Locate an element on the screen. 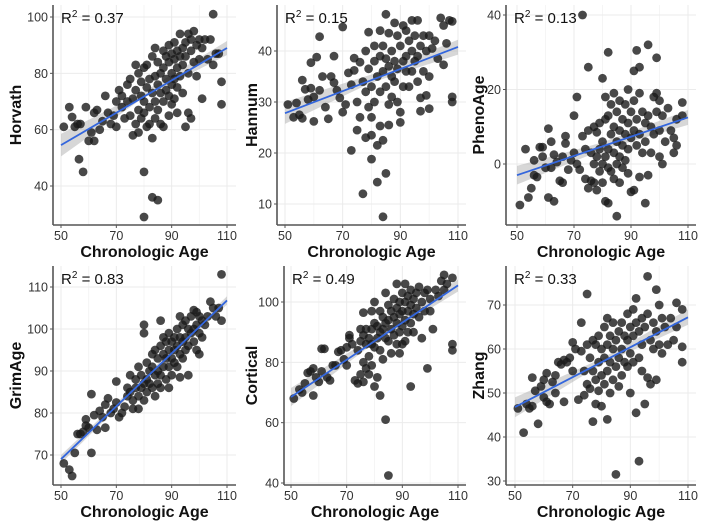 The width and height of the screenshot is (707, 522). y-tick-label: 110 is located at coordinates (38, 288).